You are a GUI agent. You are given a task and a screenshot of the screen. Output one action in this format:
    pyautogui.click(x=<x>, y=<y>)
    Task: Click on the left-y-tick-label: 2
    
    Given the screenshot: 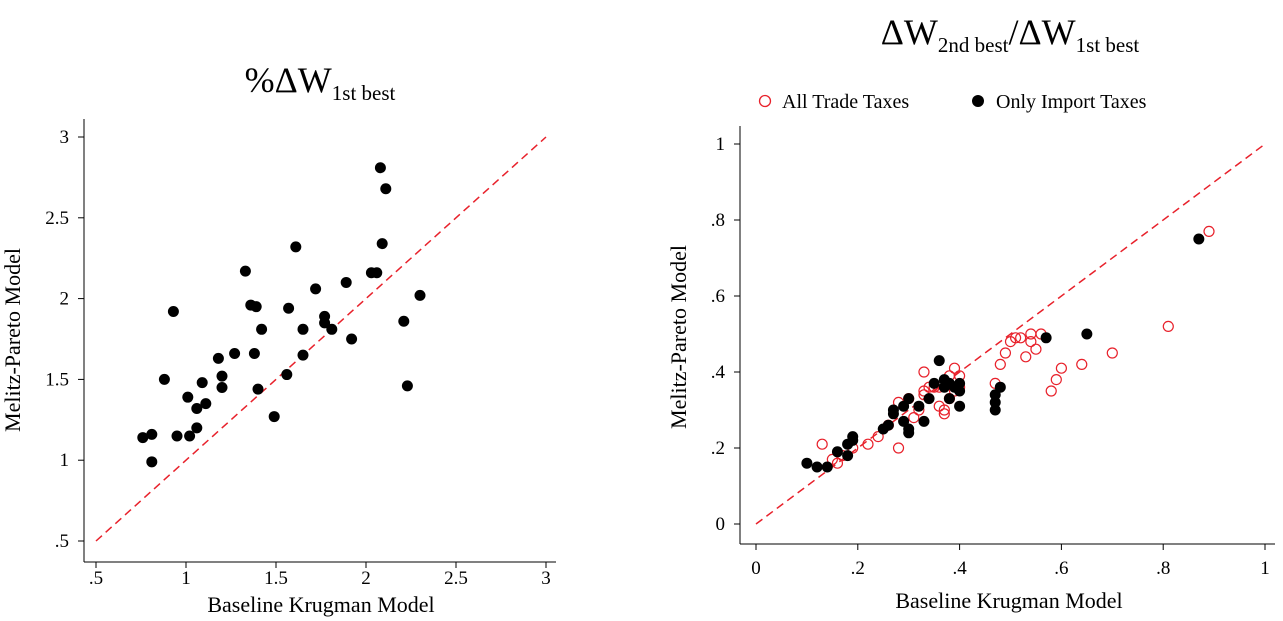 What is the action you would take?
    pyautogui.click(x=65, y=299)
    